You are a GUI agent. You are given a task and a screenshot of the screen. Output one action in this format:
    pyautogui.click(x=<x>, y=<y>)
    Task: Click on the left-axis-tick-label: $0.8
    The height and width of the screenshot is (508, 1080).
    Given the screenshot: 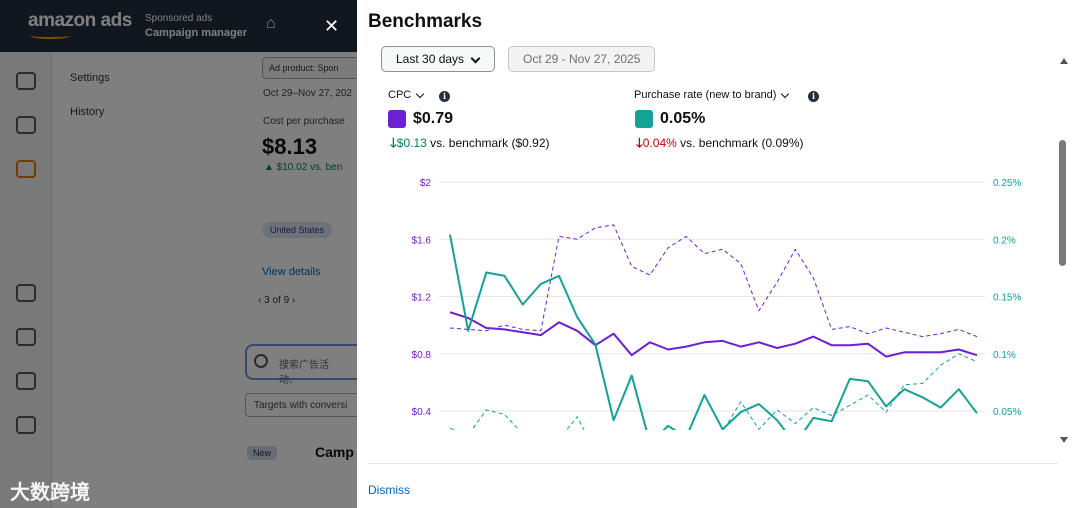 What is the action you would take?
    pyautogui.click(x=422, y=355)
    